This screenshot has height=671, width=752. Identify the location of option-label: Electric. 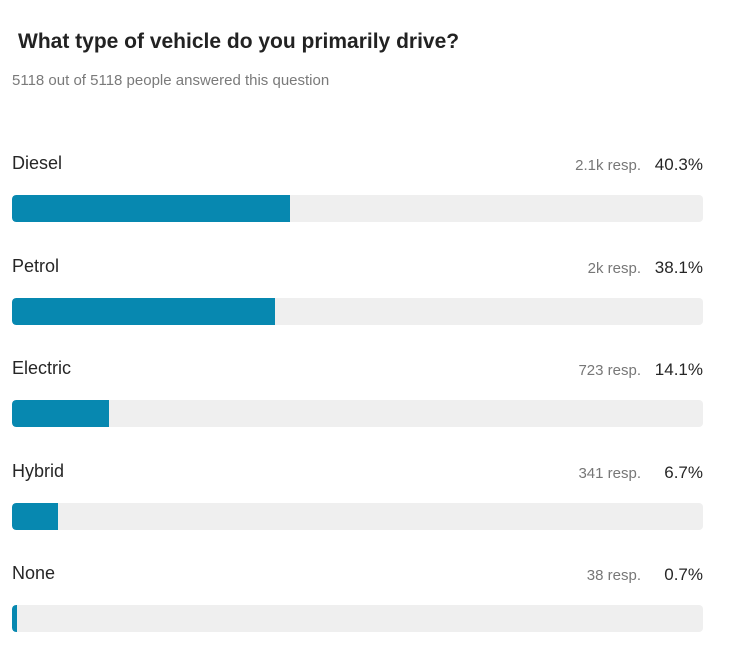
(42, 368).